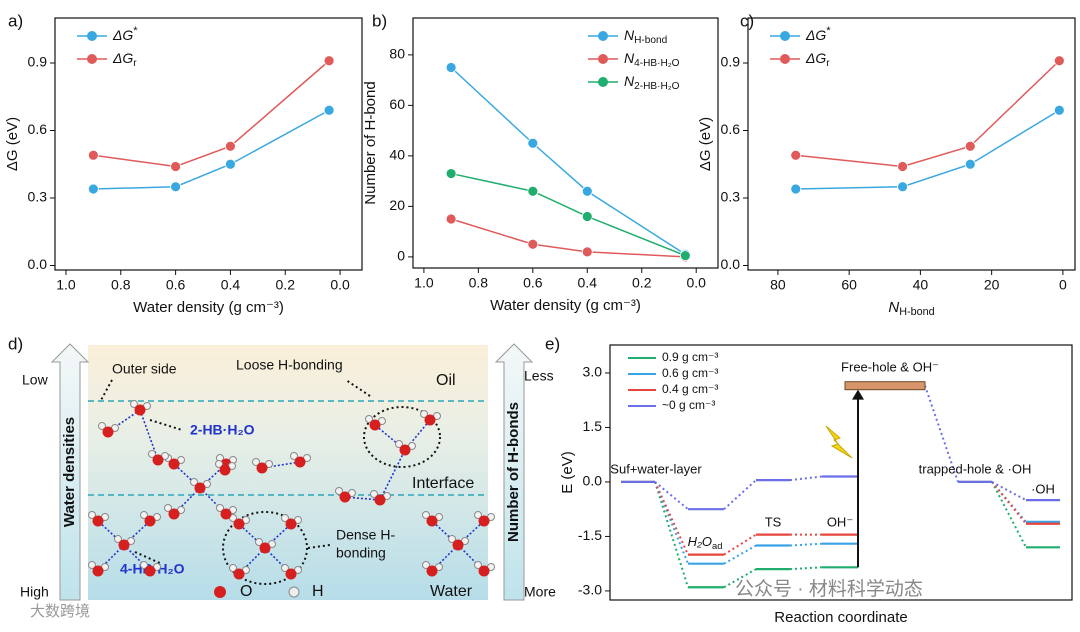  What do you see at coordinates (235, 472) in the screenshot?
I see `pointer-arrows` at bounding box center [235, 472].